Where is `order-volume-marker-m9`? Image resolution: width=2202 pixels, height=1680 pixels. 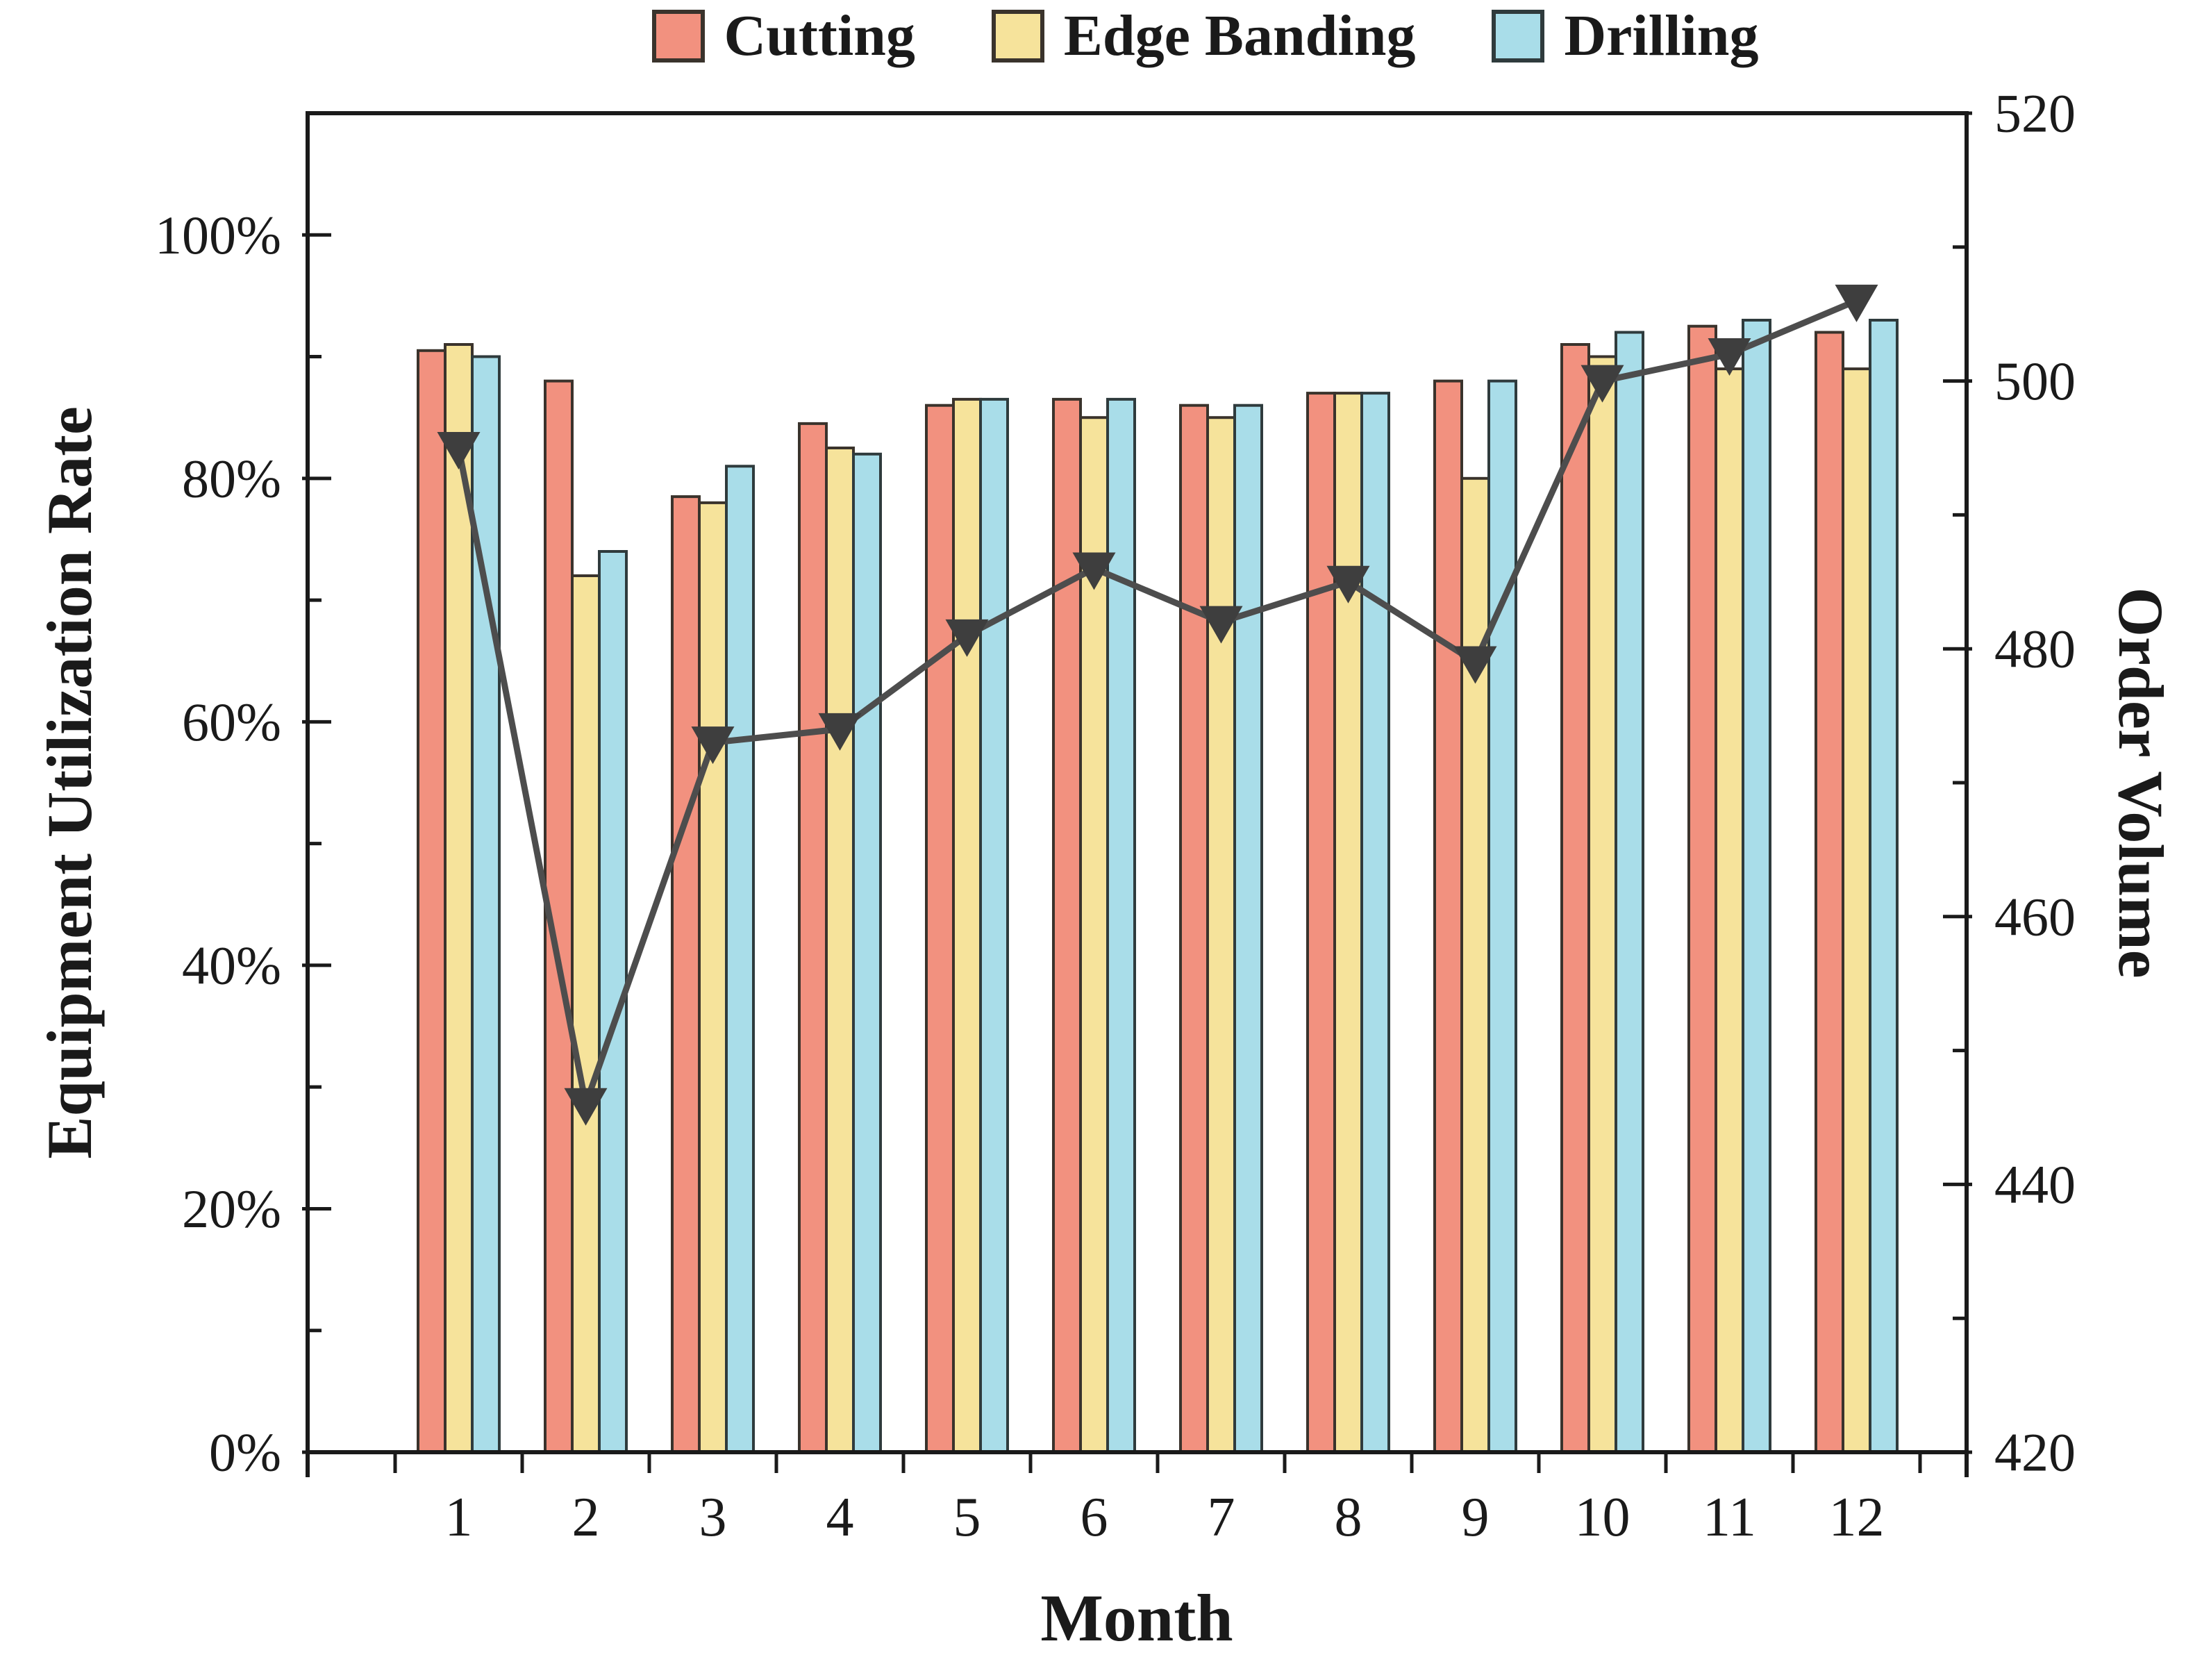
order-volume-marker-m9 is located at coordinates (1475, 665).